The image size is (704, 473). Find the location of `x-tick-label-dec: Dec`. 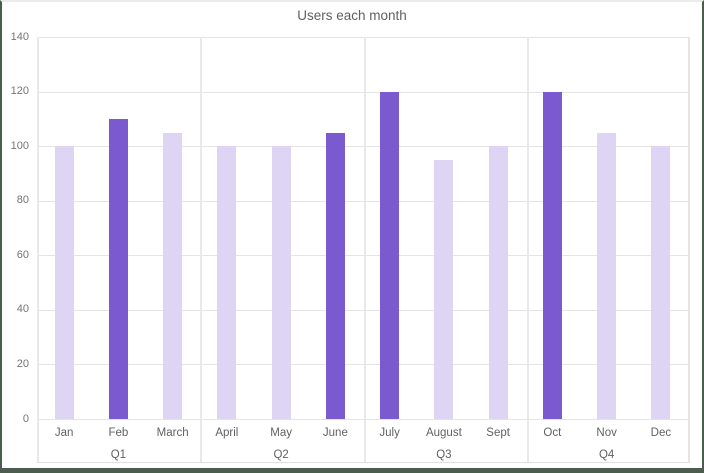

x-tick-label-dec: Dec is located at coordinates (661, 432).